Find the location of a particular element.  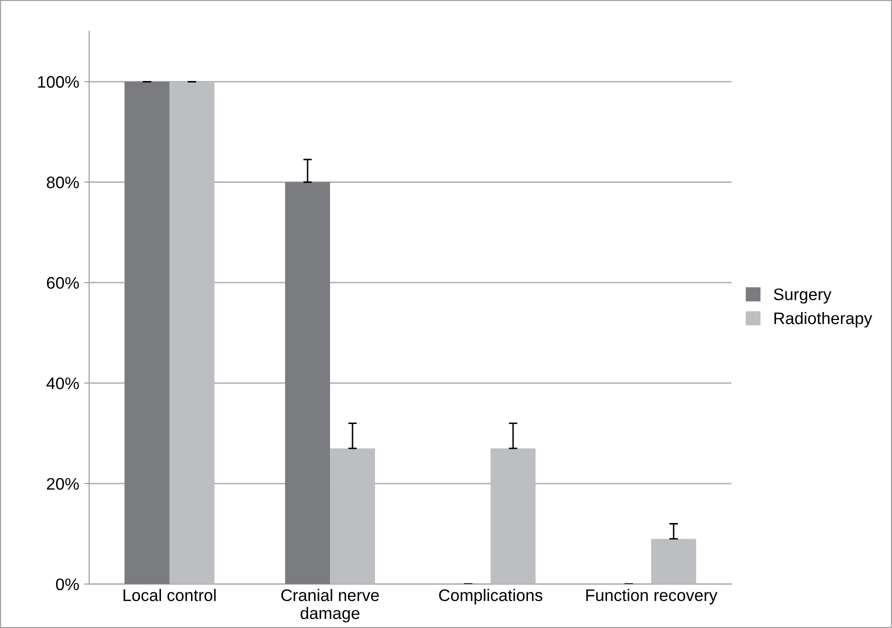

y-tick-label: 20% is located at coordinates (62, 484).